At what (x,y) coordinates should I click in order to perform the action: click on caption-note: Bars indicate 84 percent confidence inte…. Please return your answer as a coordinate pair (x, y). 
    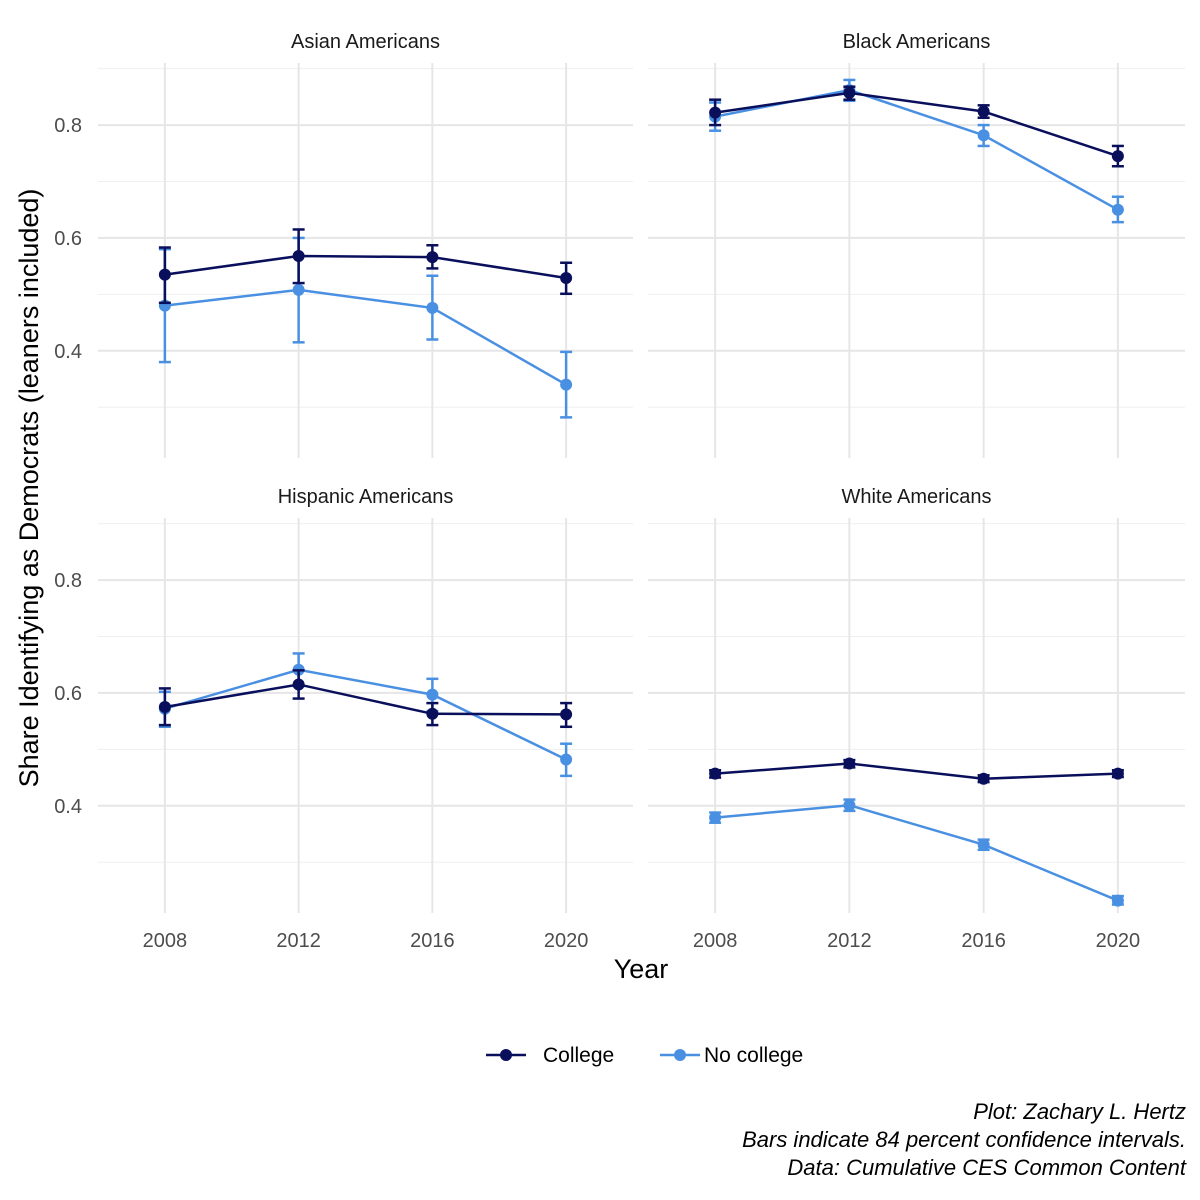
    Looking at the image, I should click on (964, 1139).